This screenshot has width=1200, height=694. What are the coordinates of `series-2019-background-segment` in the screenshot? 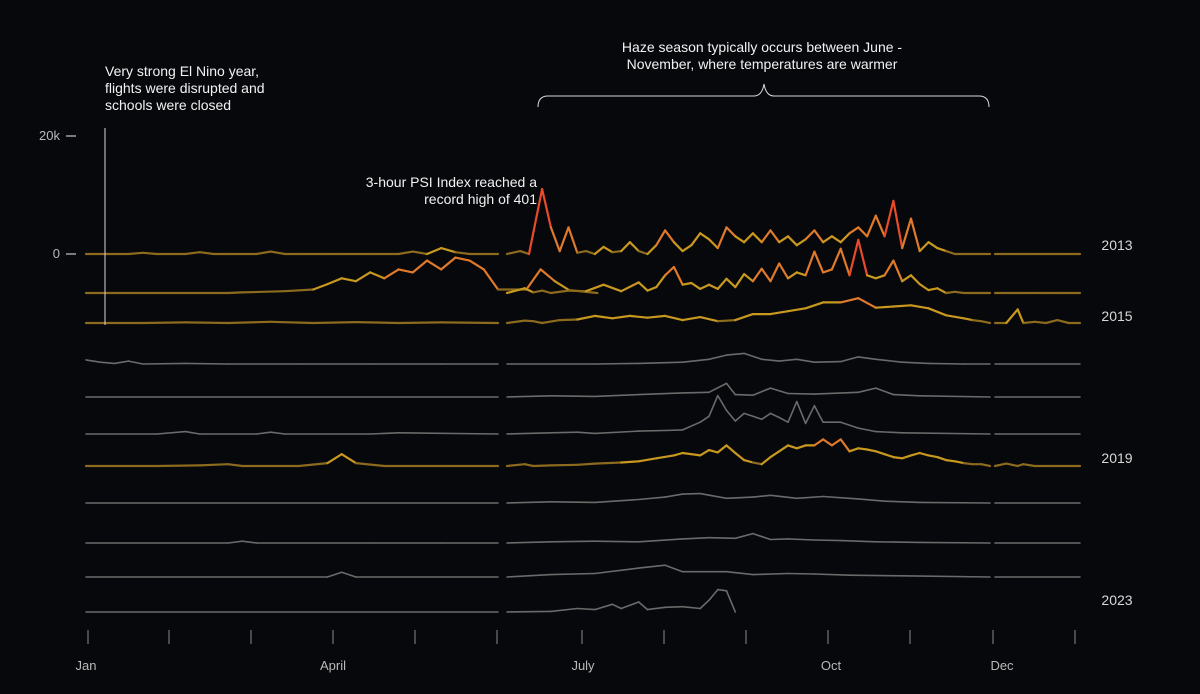 It's located at (334, 459).